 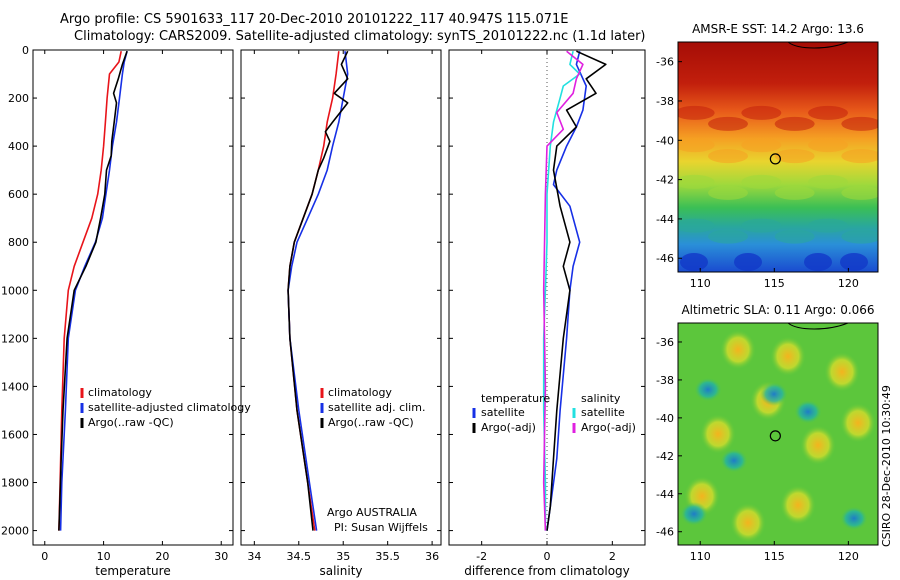 I want to click on map-y-tick-label: -36, so click(x=665, y=342).